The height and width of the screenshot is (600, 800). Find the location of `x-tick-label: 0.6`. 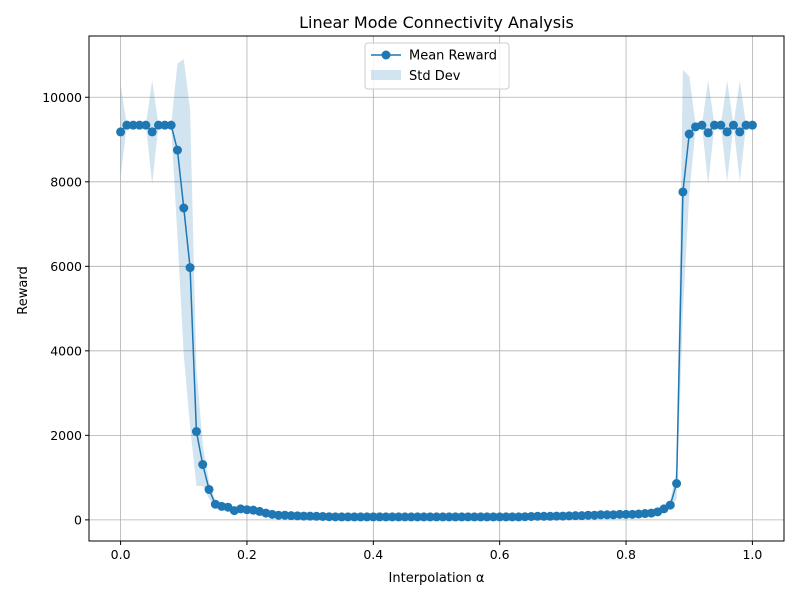

x-tick-label: 0.6 is located at coordinates (500, 554).